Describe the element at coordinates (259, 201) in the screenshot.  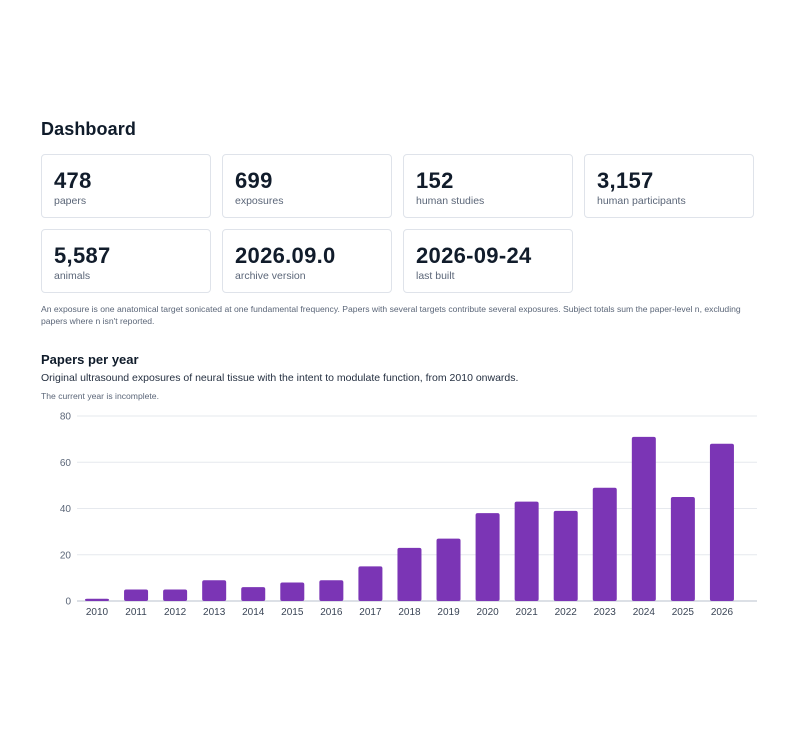
I see `stat-label: exposures` at that location.